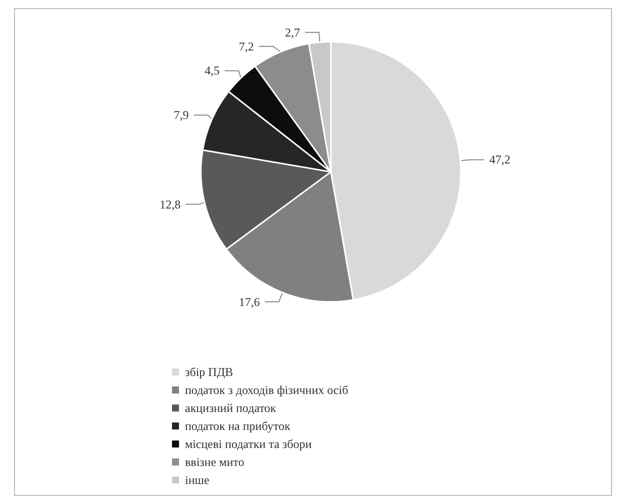 The width and height of the screenshot is (626, 504). What do you see at coordinates (209, 372) in the screenshot?
I see `legend-label: збір ПДВ` at bounding box center [209, 372].